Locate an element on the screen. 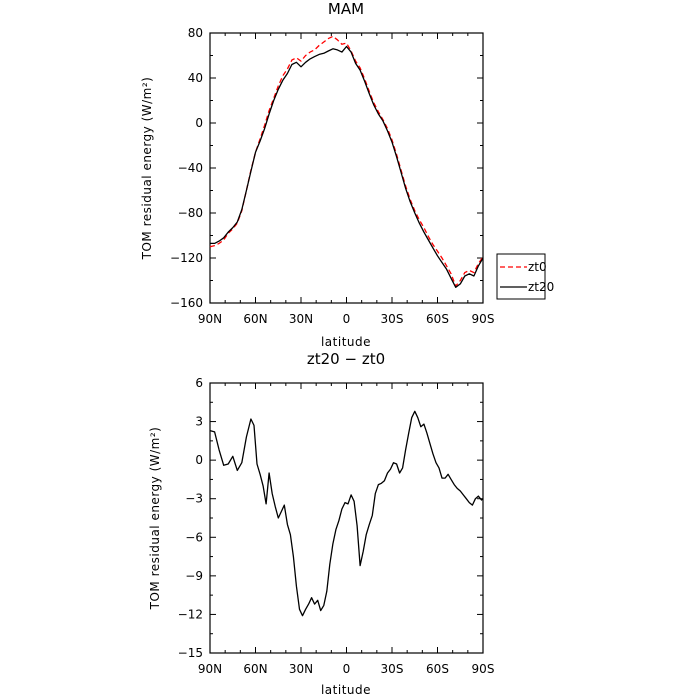 The width and height of the screenshot is (700, 700). bottom-x-axis-label: latitude is located at coordinates (346, 690).